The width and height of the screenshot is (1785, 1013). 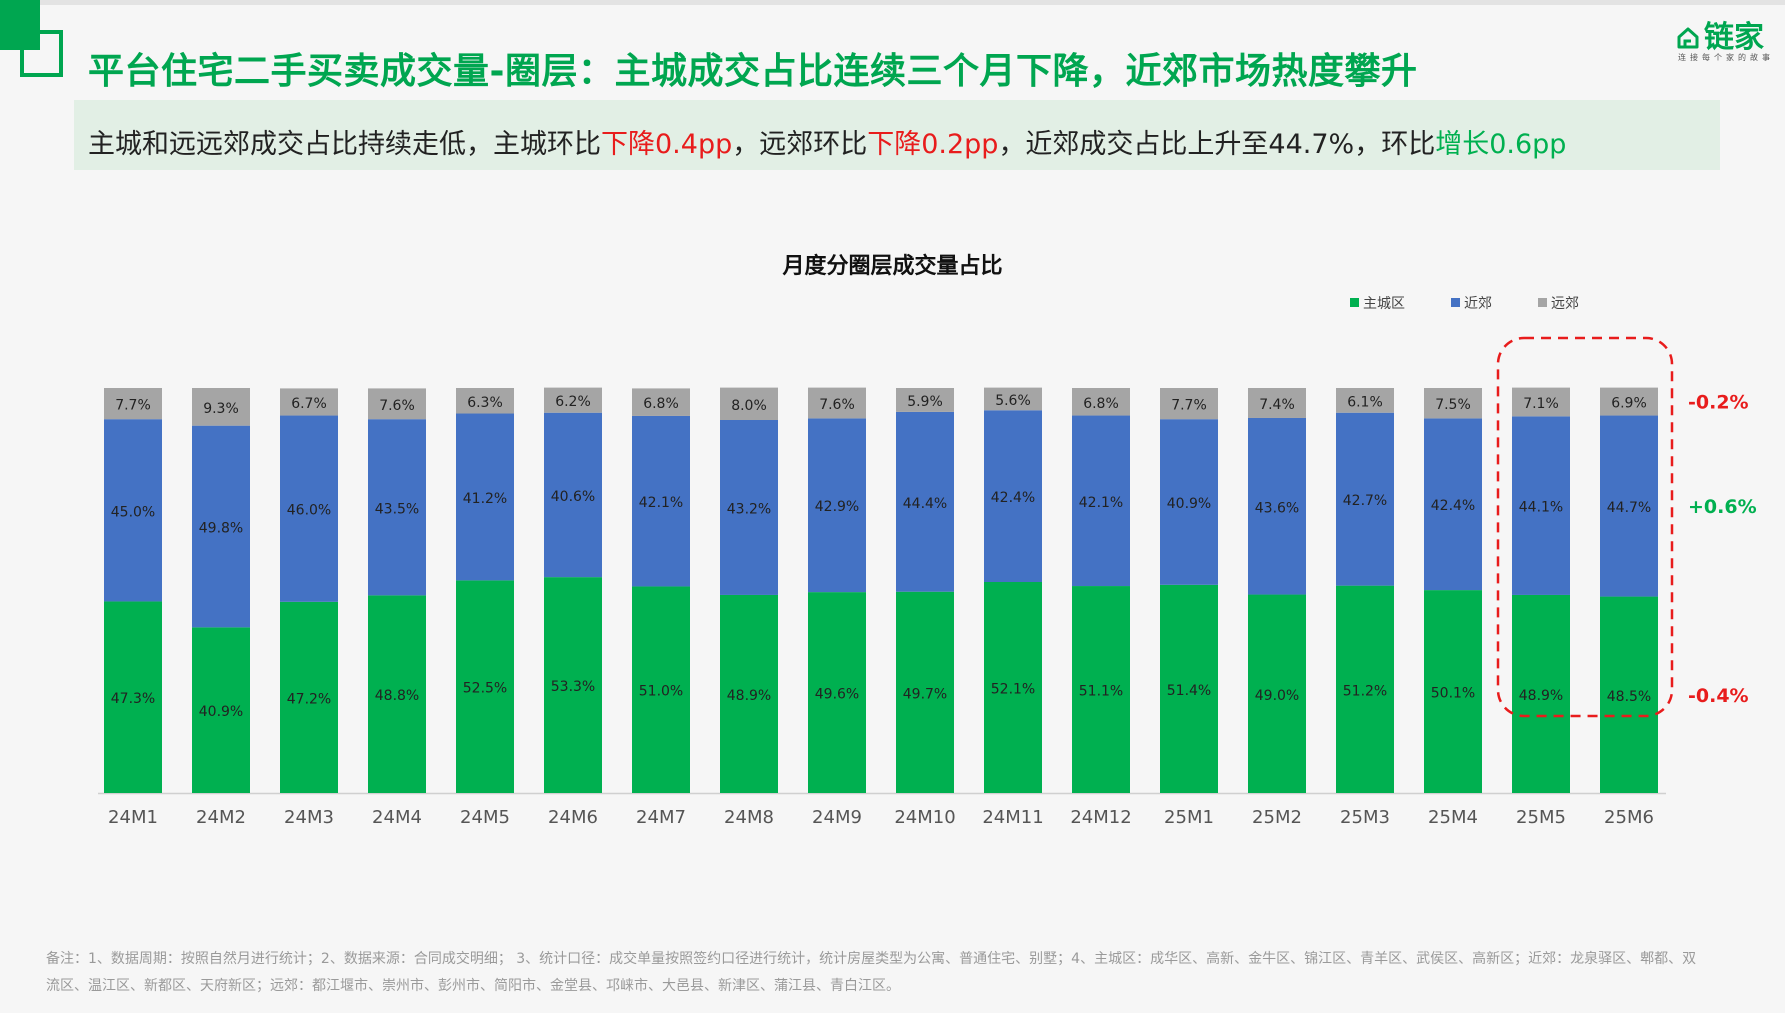 I want to click on bar-近郊-24M7, so click(x=661, y=501).